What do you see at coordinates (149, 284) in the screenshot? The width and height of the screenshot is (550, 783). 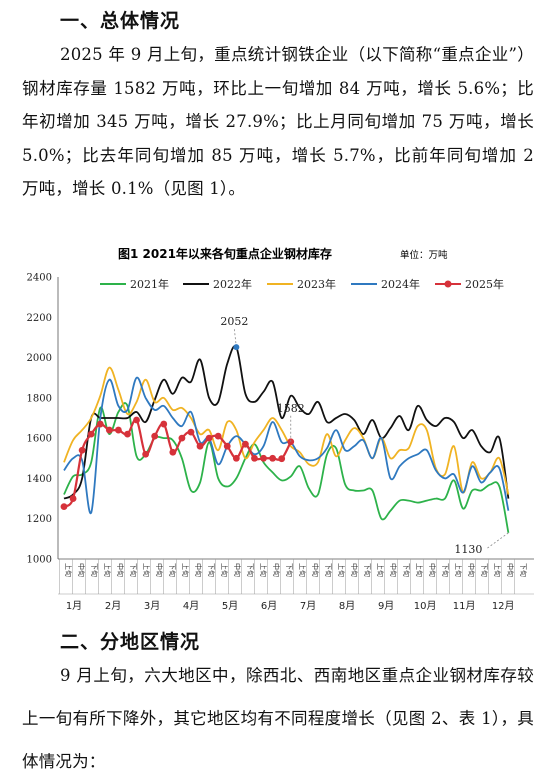 I see `legend-label: 2021年` at bounding box center [149, 284].